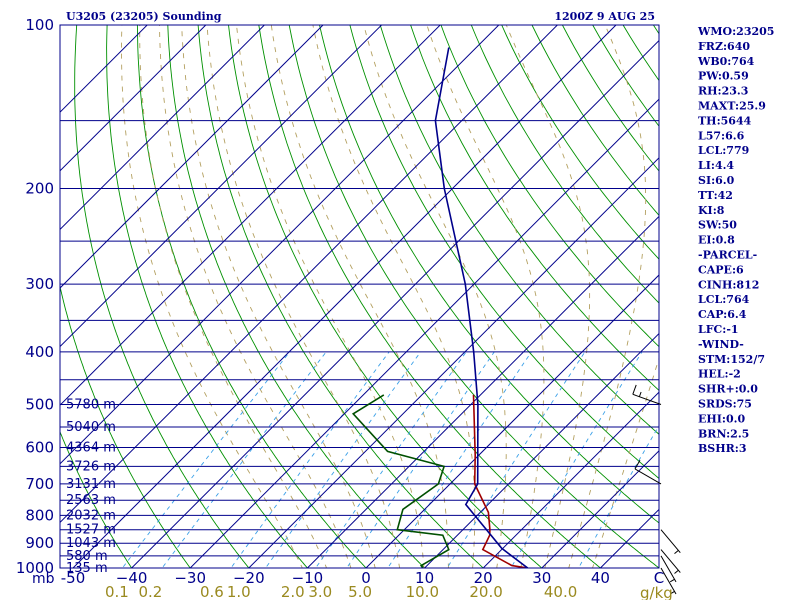 The image size is (800, 600). What do you see at coordinates (711, 210) in the screenshot?
I see `index-line: KI:8` at bounding box center [711, 210].